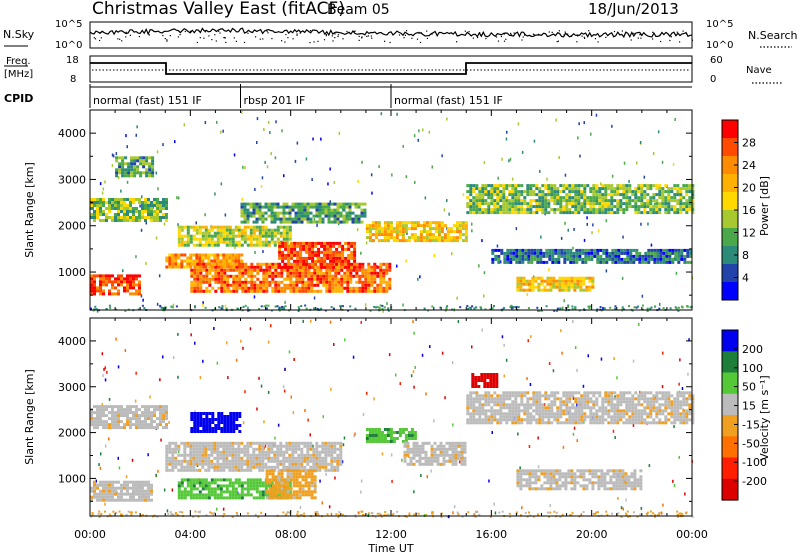 This screenshot has width=800, height=554. Describe the element at coordinates (538, 34) in the screenshot. I see `noise-search-dot` at that location.